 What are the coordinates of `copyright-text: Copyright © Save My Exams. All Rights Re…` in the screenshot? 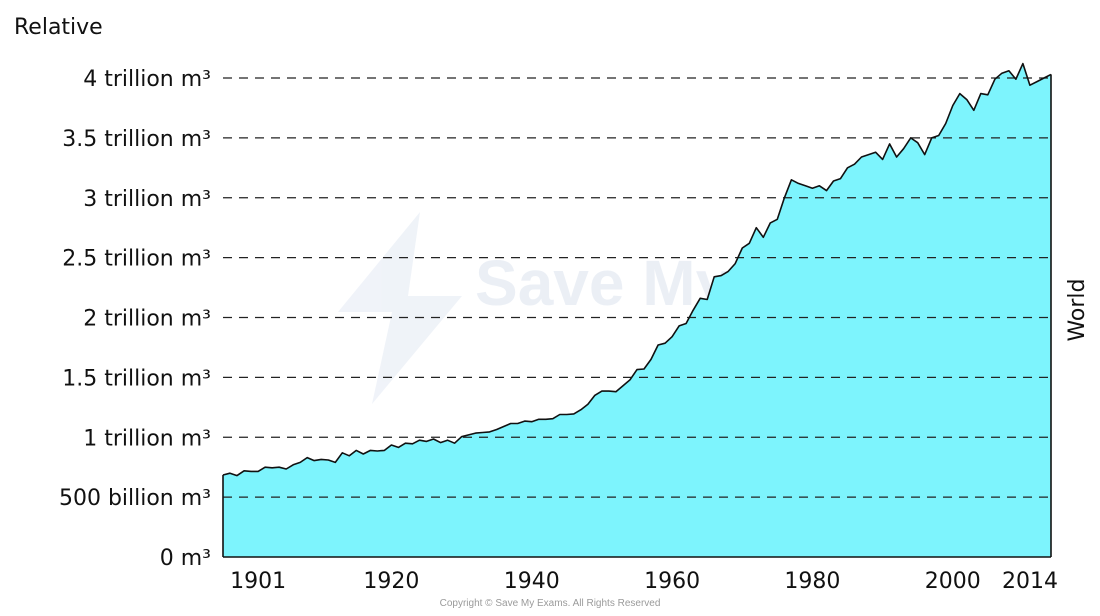 It's located at (550, 603).